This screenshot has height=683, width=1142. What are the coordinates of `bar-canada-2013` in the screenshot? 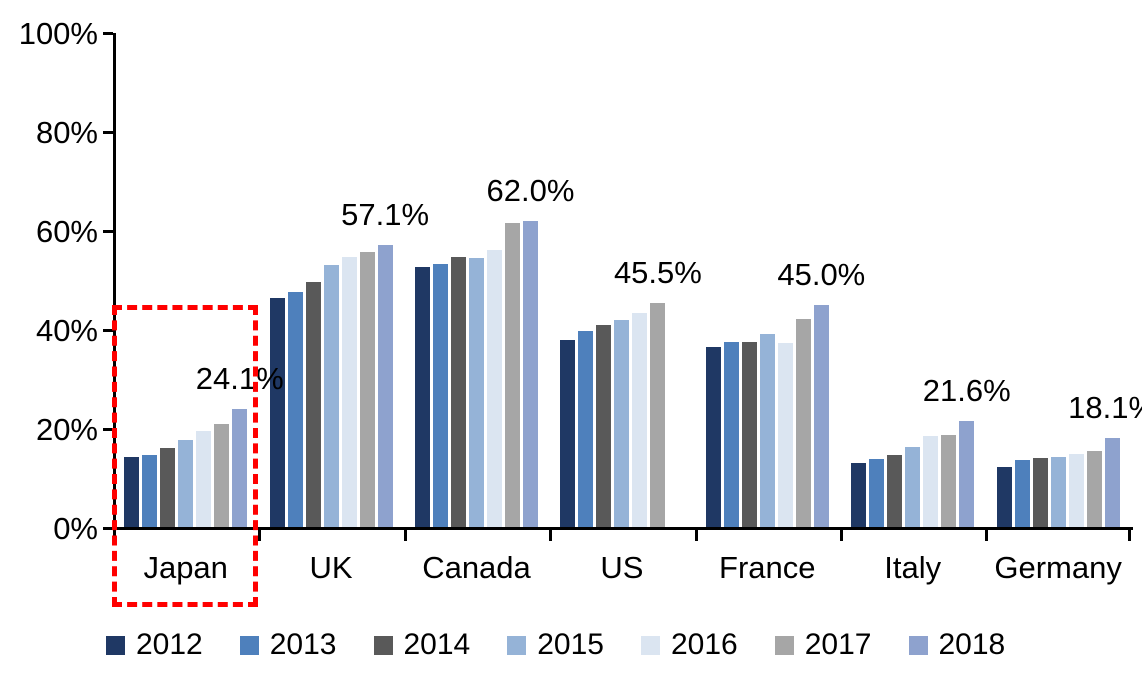 It's located at (440, 396).